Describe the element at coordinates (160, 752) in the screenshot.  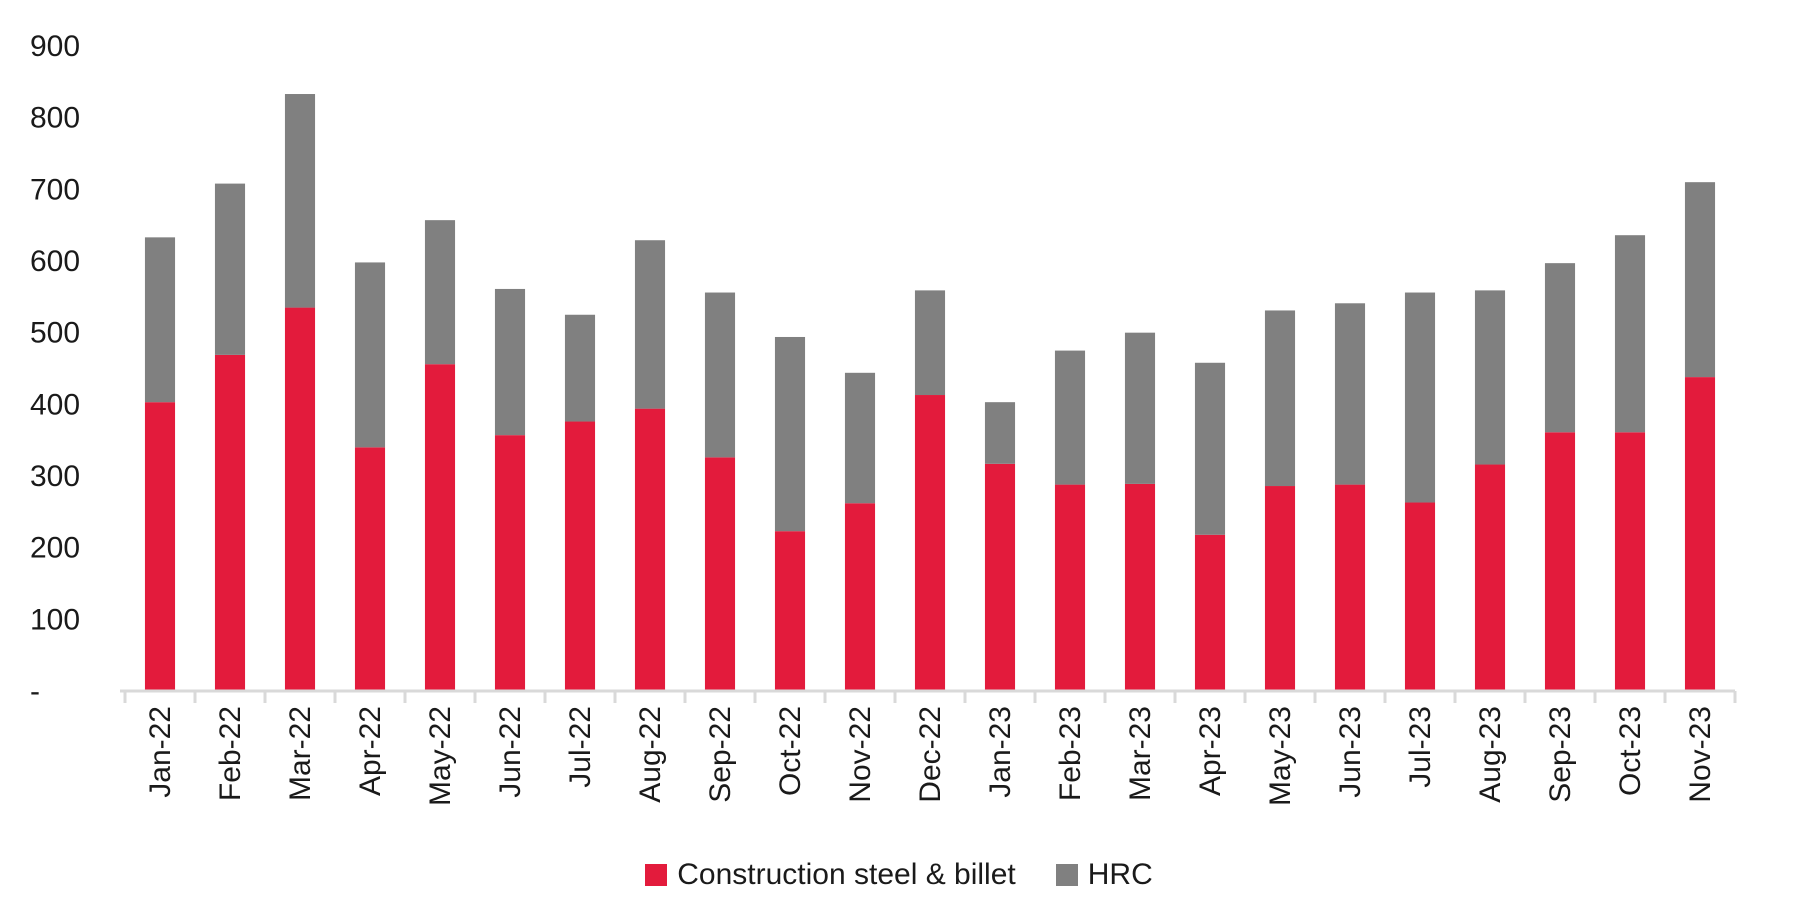
I see `x-tick-label: Jan-22` at that location.